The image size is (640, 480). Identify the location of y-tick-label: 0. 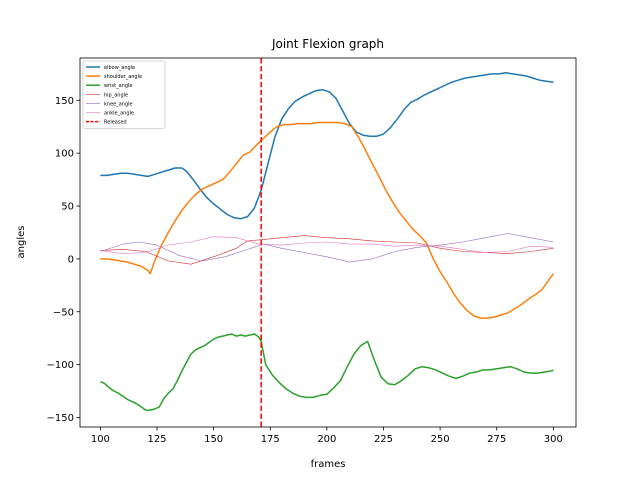
(71, 259).